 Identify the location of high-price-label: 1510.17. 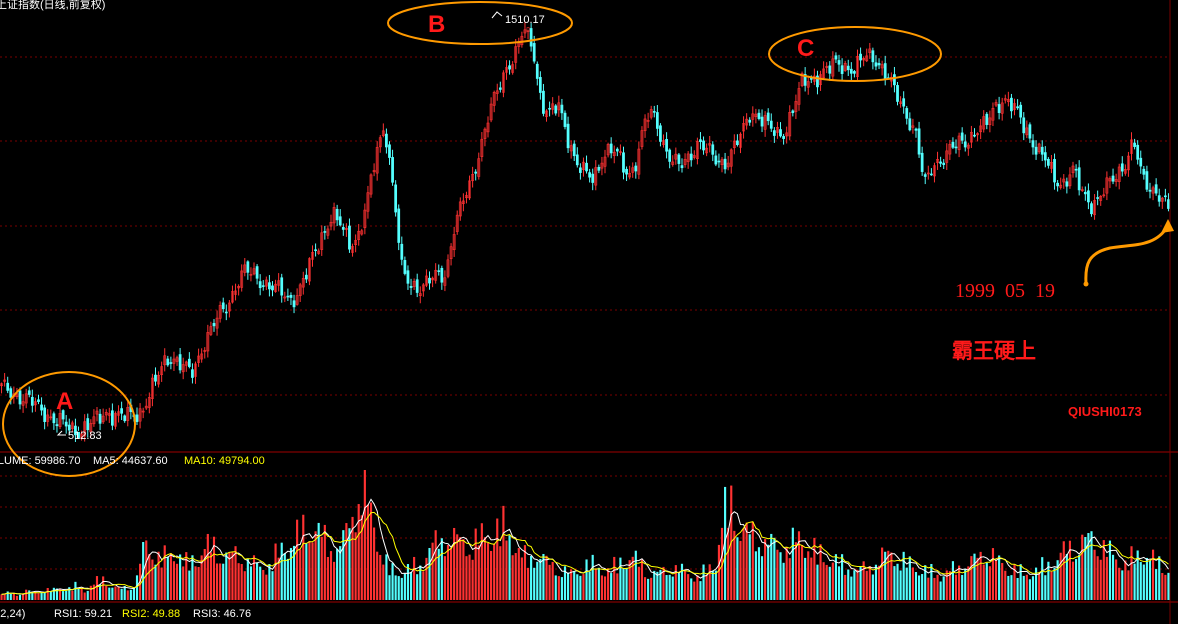
(525, 20).